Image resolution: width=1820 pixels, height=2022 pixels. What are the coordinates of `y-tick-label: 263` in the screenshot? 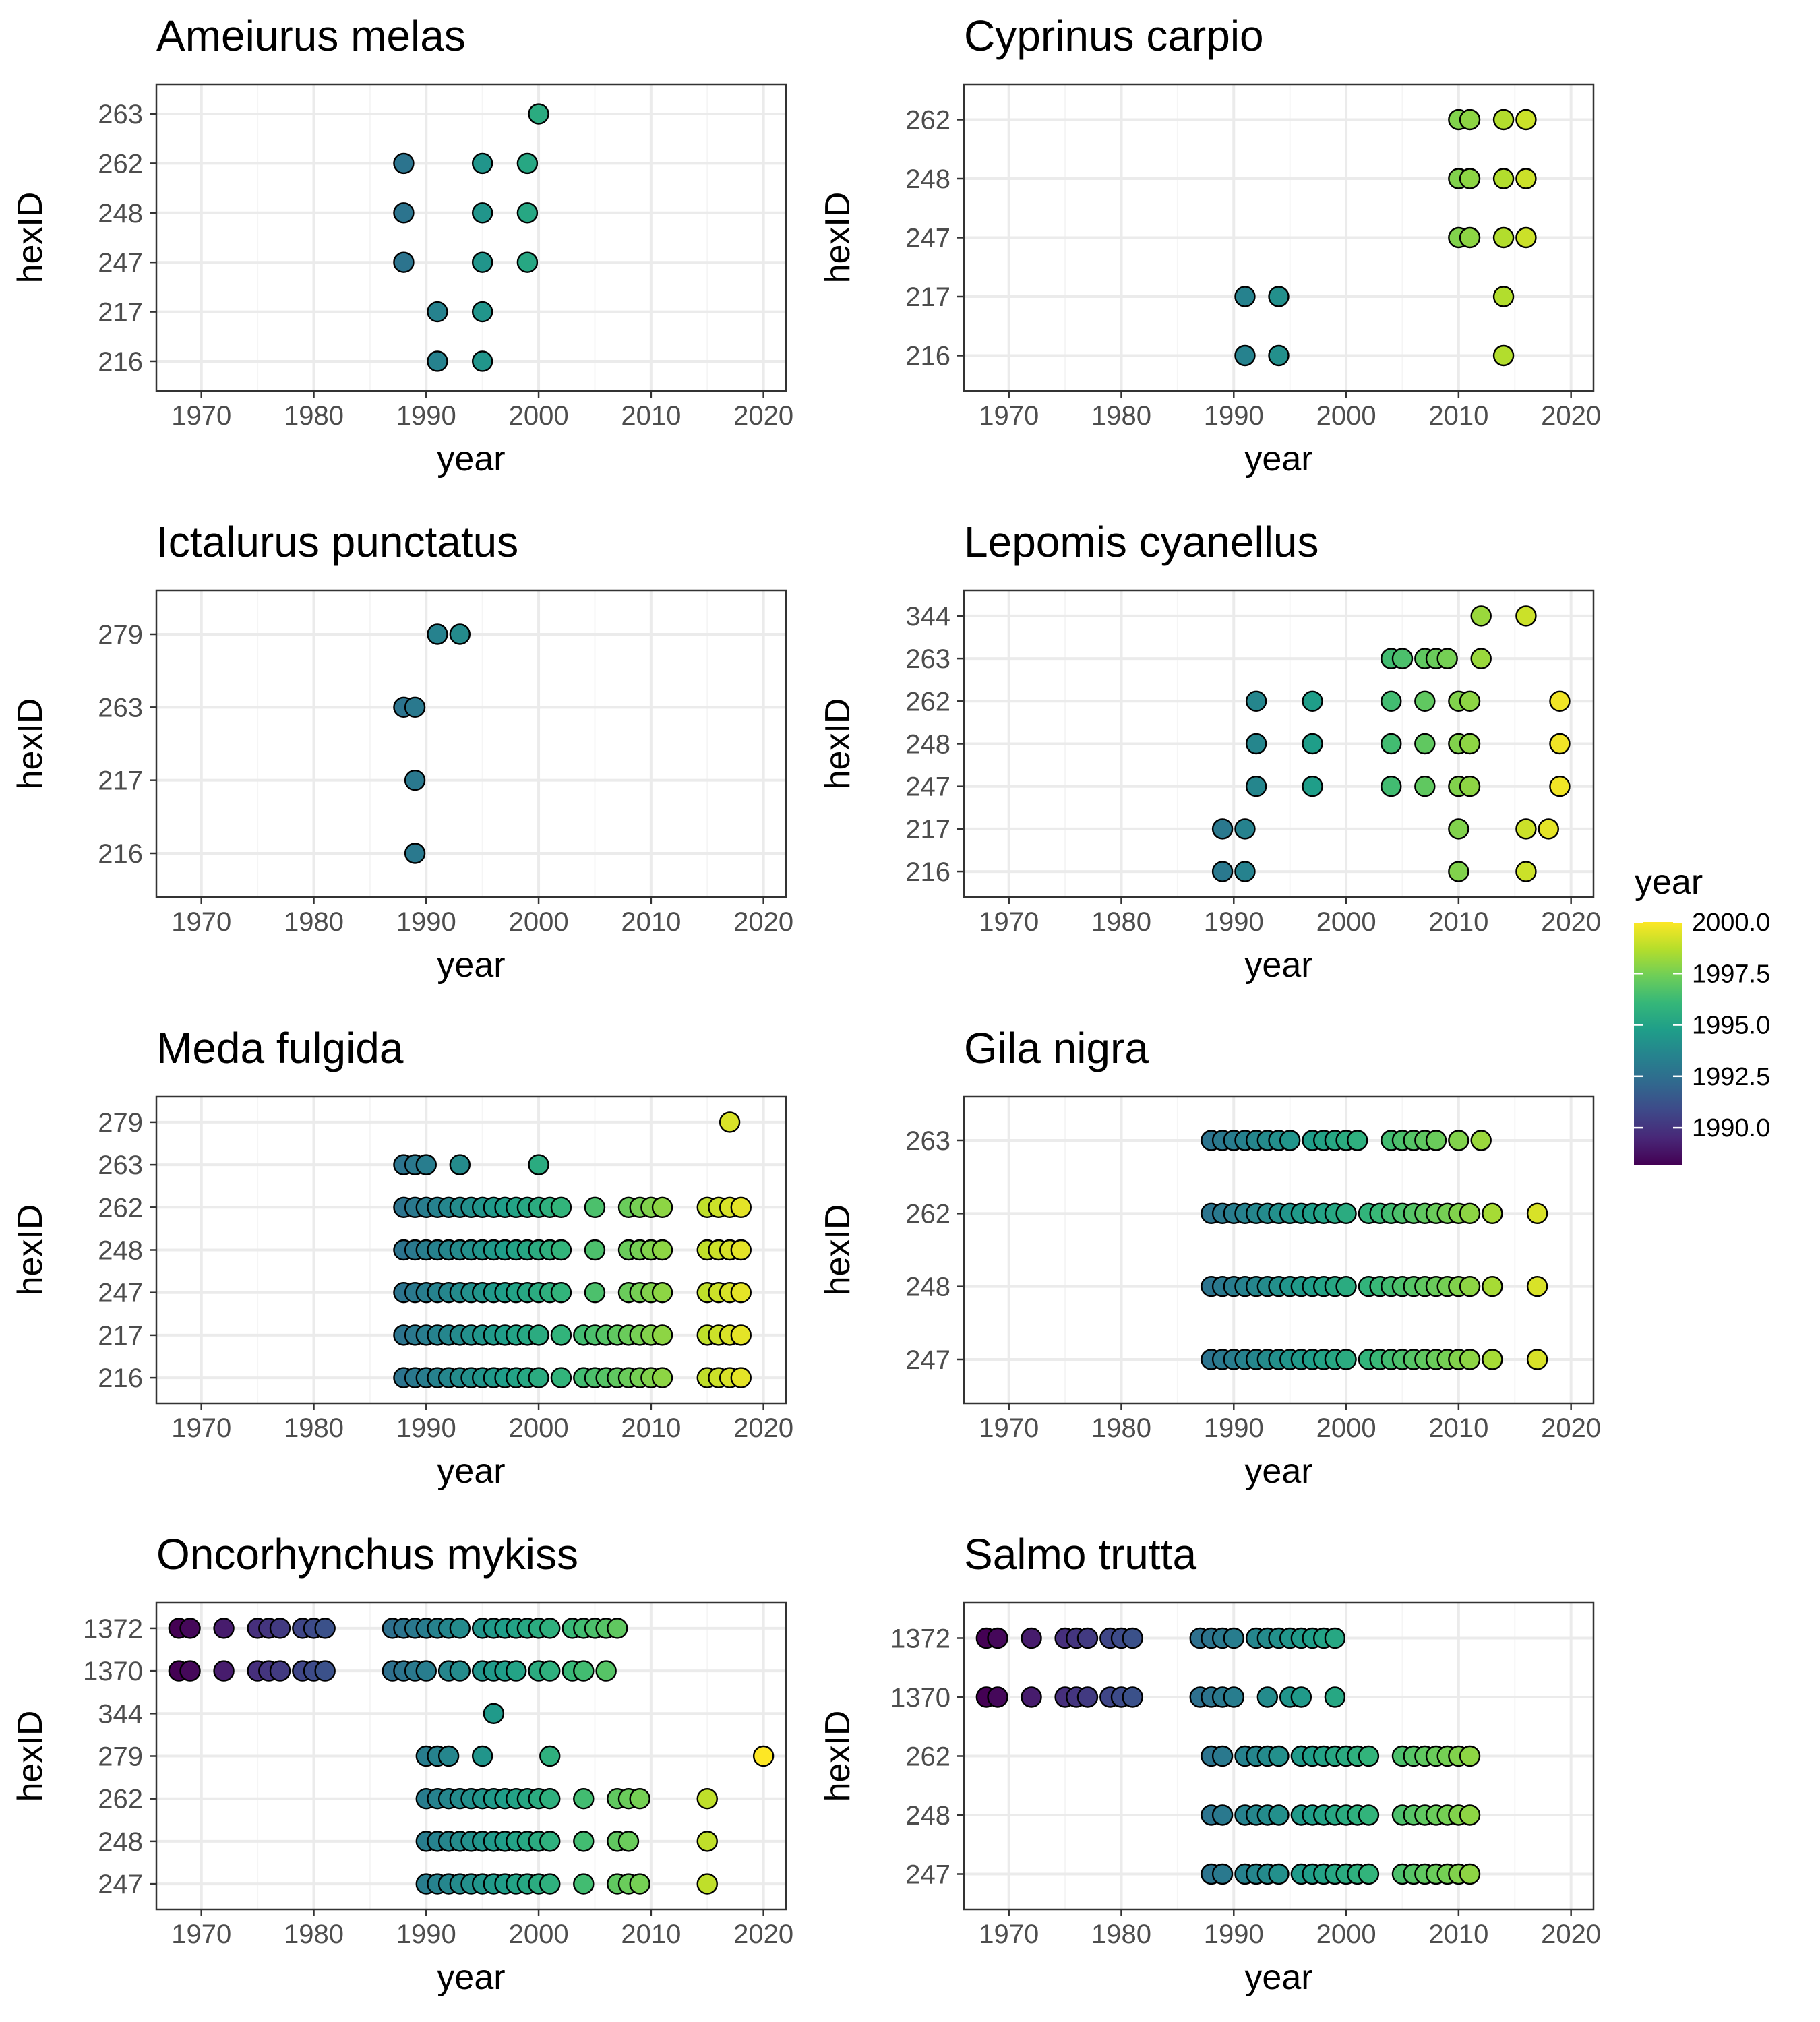 It's located at (120, 1165).